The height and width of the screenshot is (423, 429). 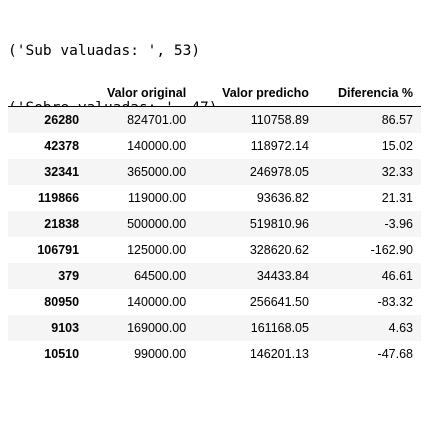 I want to click on cell-valor-predicho: 110758.89, so click(x=279, y=119).